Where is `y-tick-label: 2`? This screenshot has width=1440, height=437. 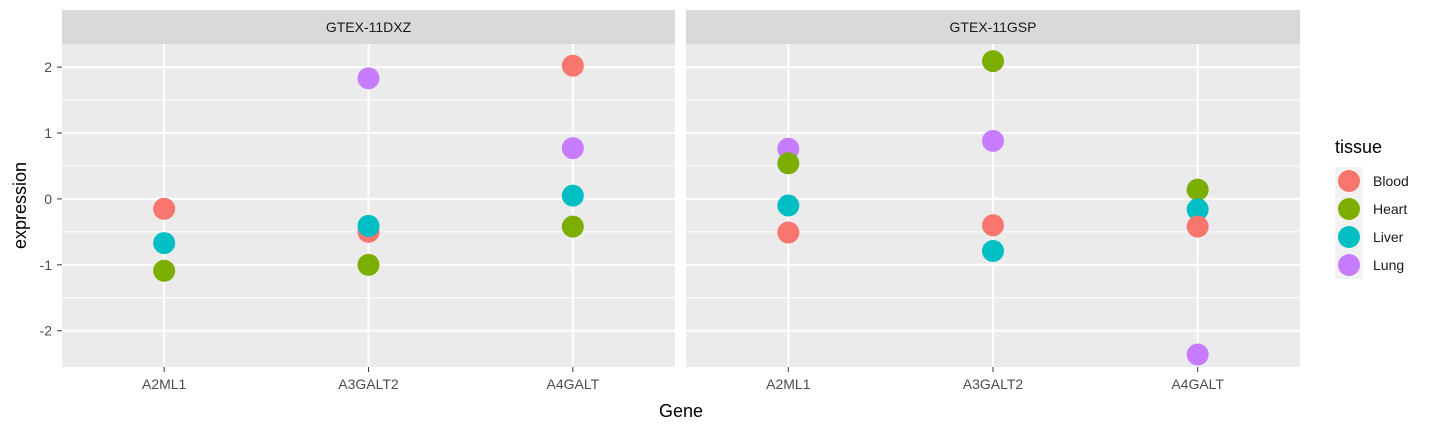
y-tick-label: 2 is located at coordinates (48, 67).